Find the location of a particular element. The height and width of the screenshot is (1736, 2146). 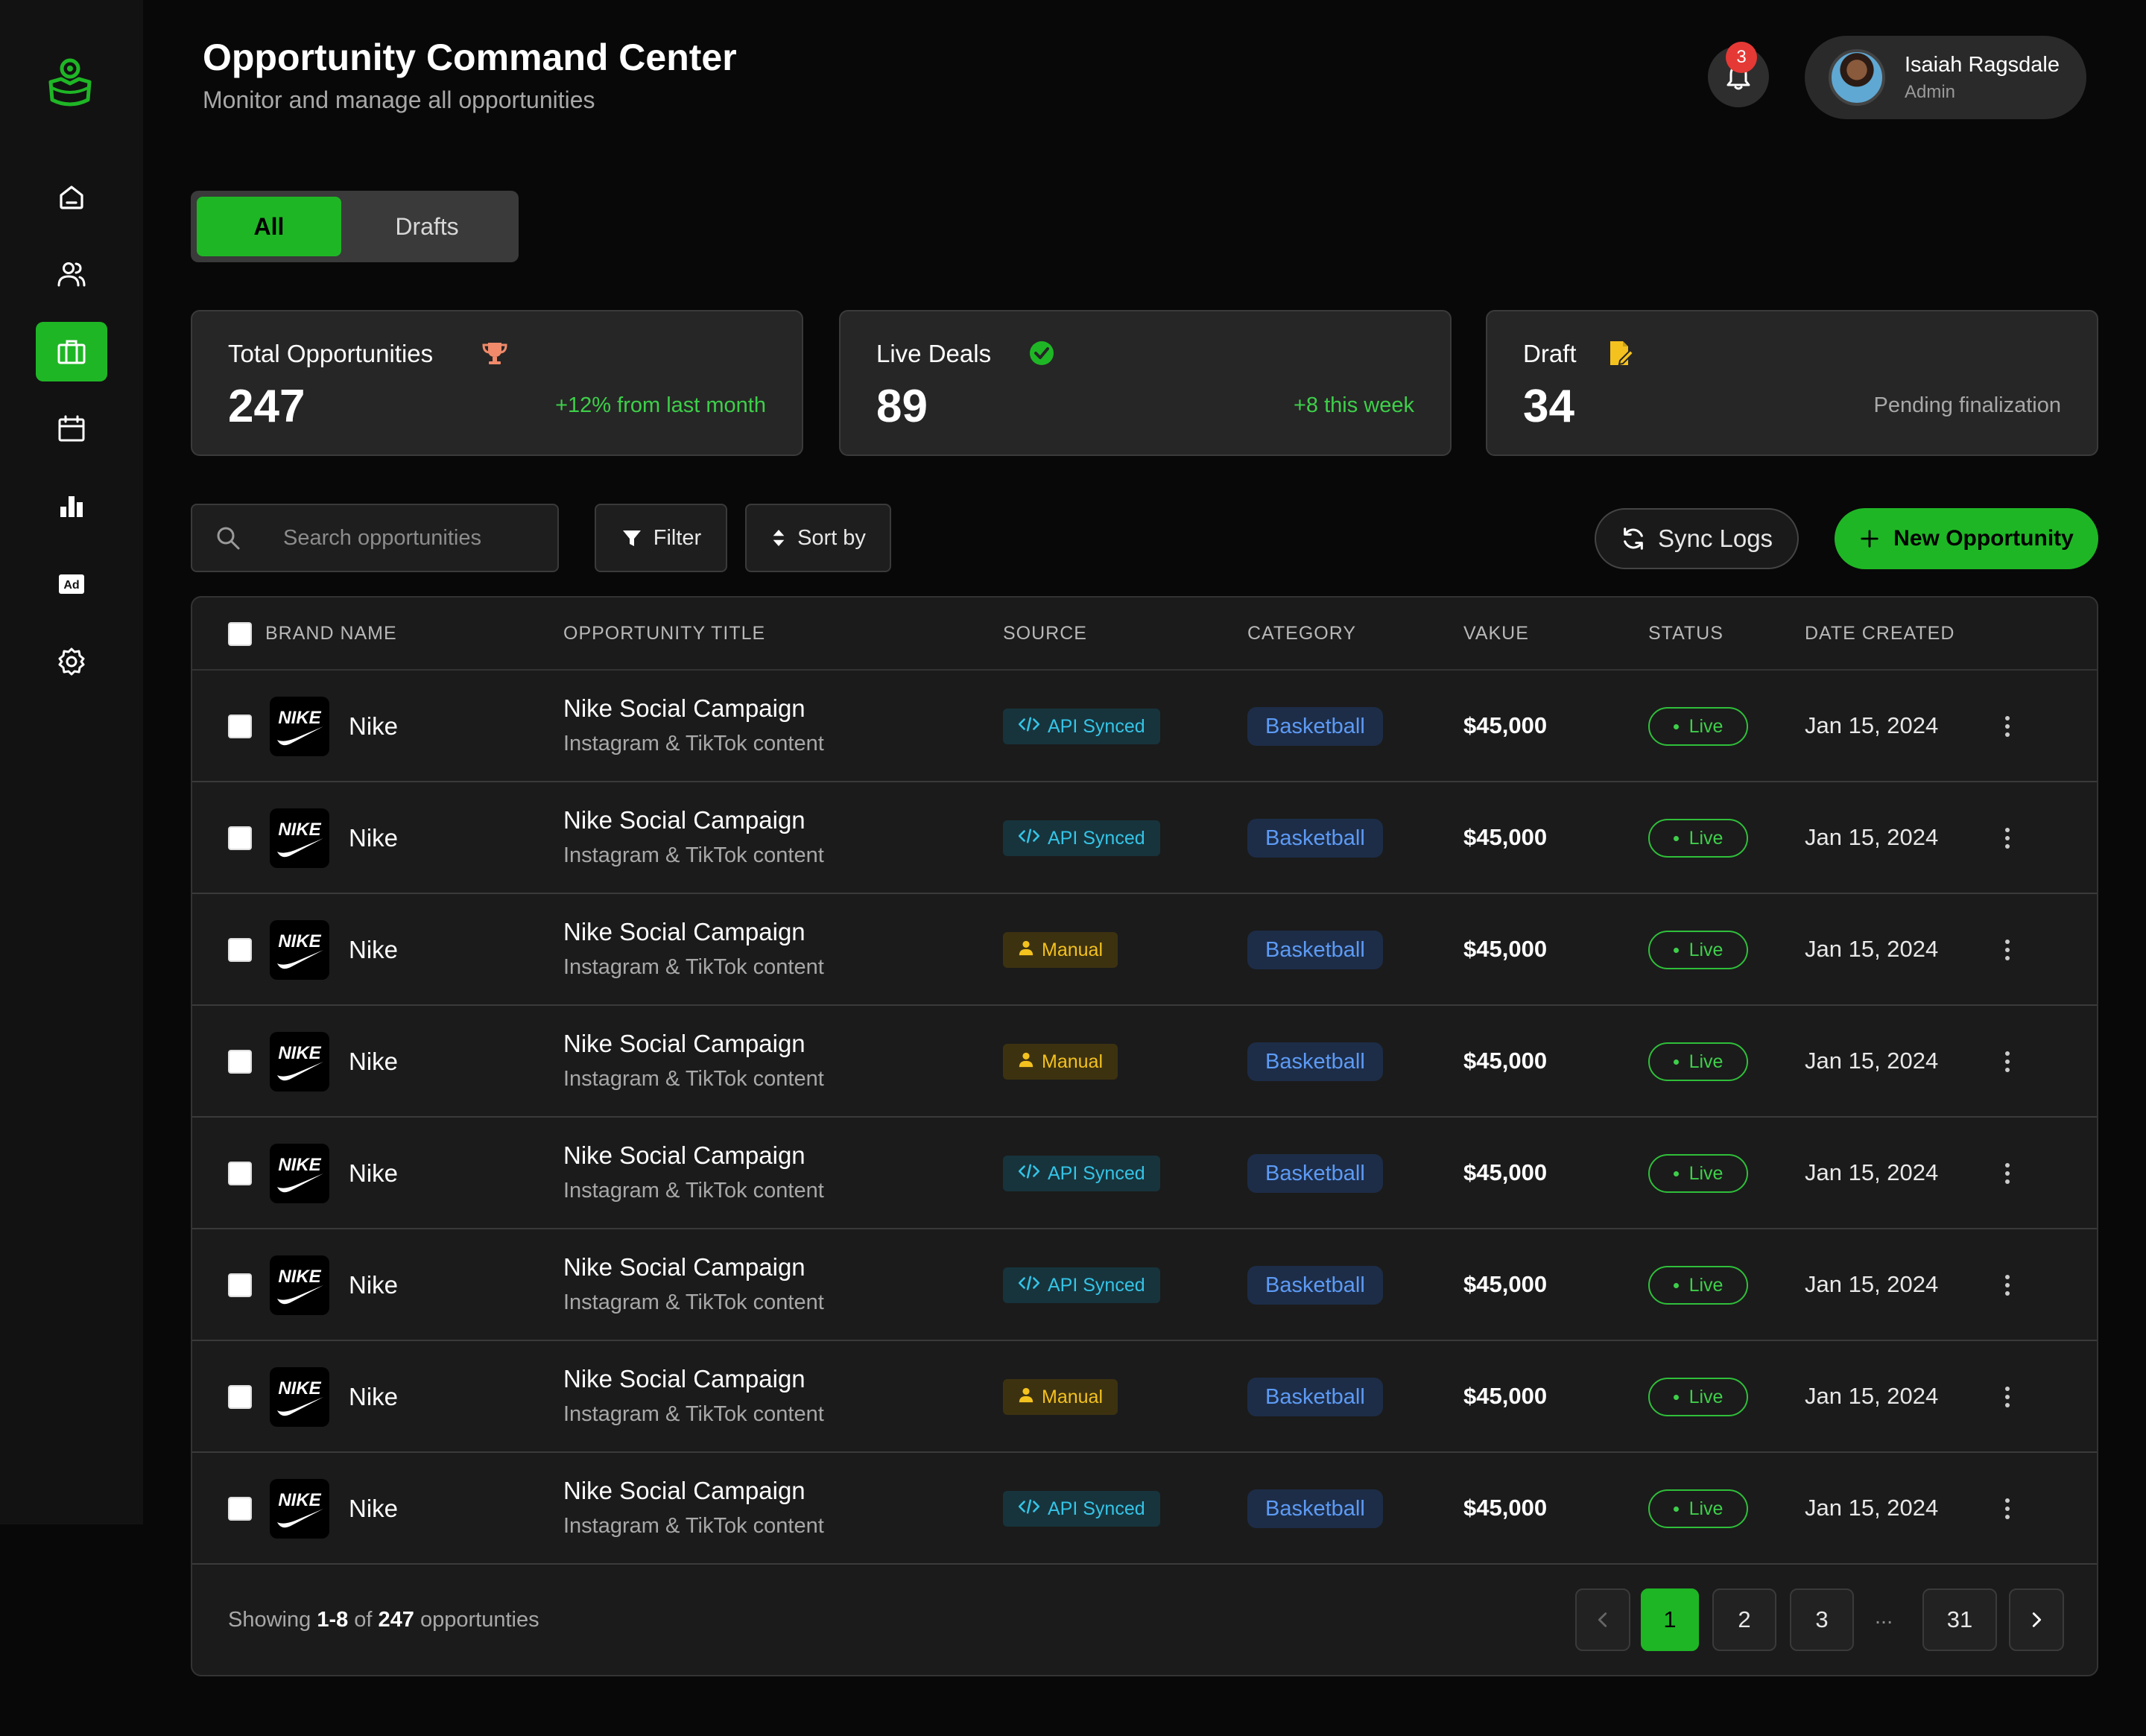

tab-drafts: Drafts is located at coordinates (427, 226).